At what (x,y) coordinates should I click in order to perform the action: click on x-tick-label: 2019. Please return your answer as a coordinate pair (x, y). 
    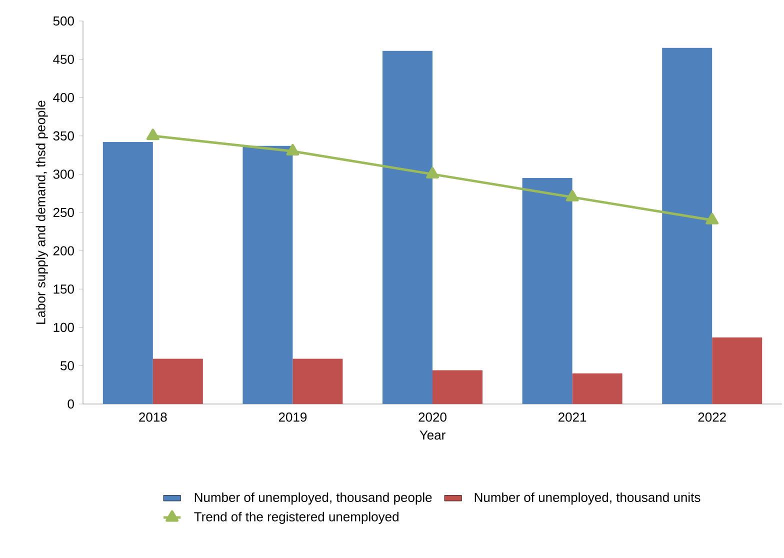
    Looking at the image, I should click on (292, 417).